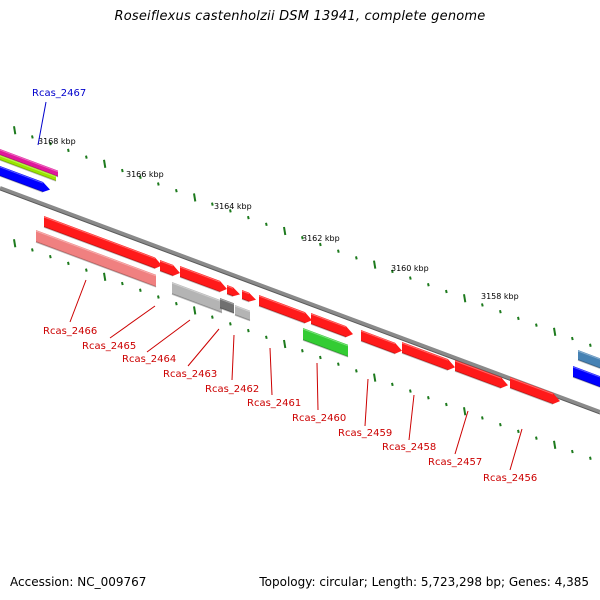  What do you see at coordinates (510, 478) in the screenshot?
I see `gene-label: Rcas_2456` at bounding box center [510, 478].